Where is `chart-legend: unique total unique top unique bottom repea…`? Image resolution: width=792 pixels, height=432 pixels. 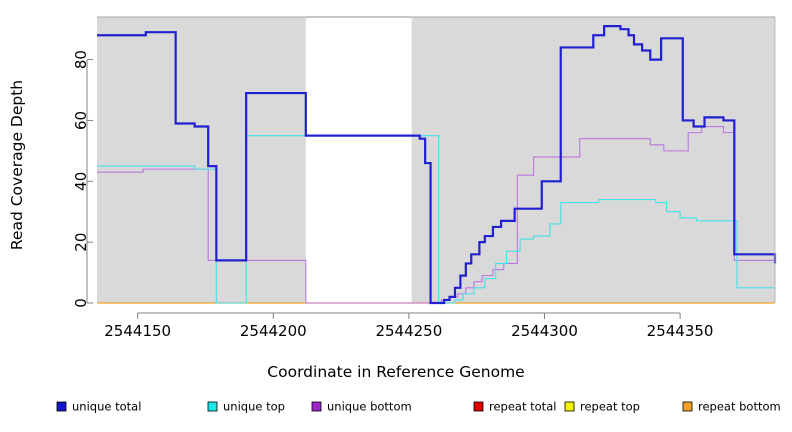
chart-legend: unique total unique top unique bottom repea… is located at coordinates (418, 407).